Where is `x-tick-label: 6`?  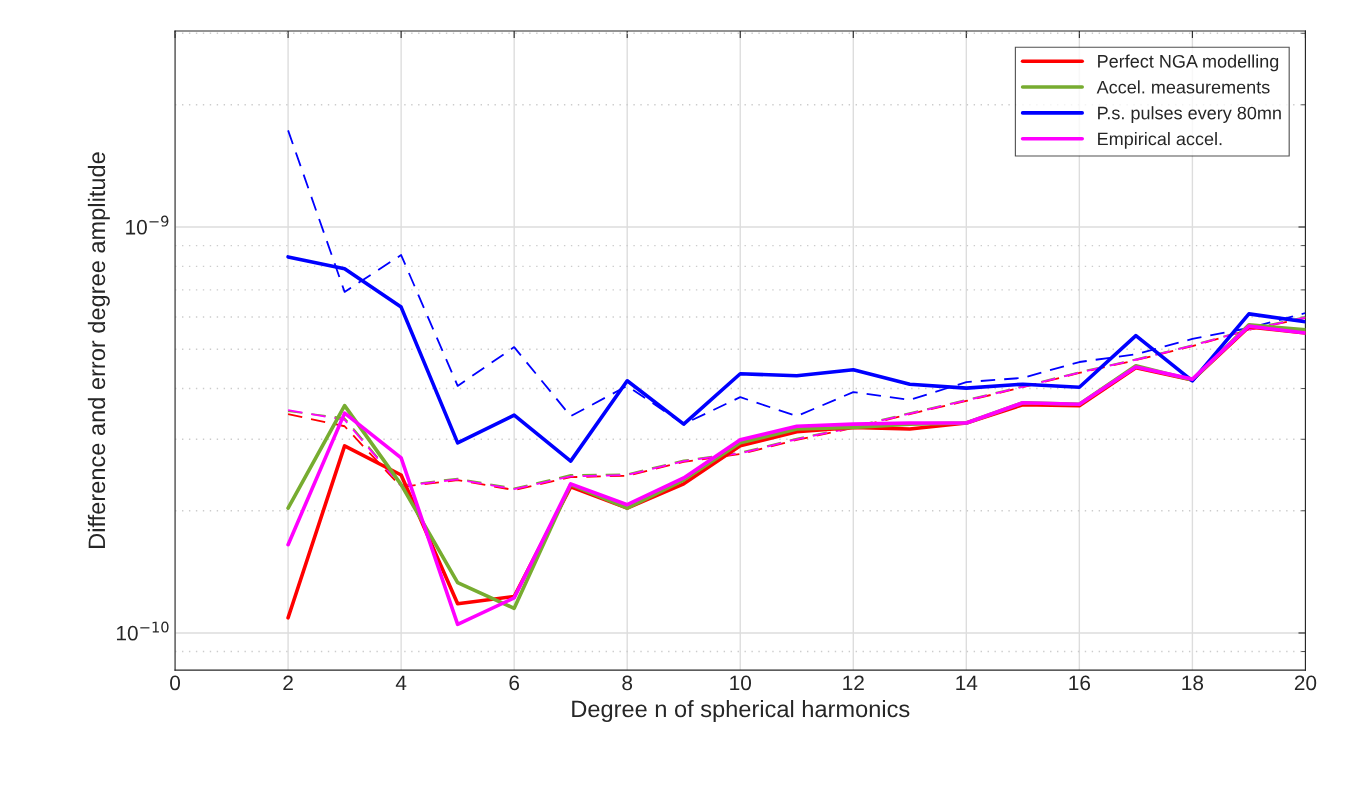
x-tick-label: 6 is located at coordinates (514, 683).